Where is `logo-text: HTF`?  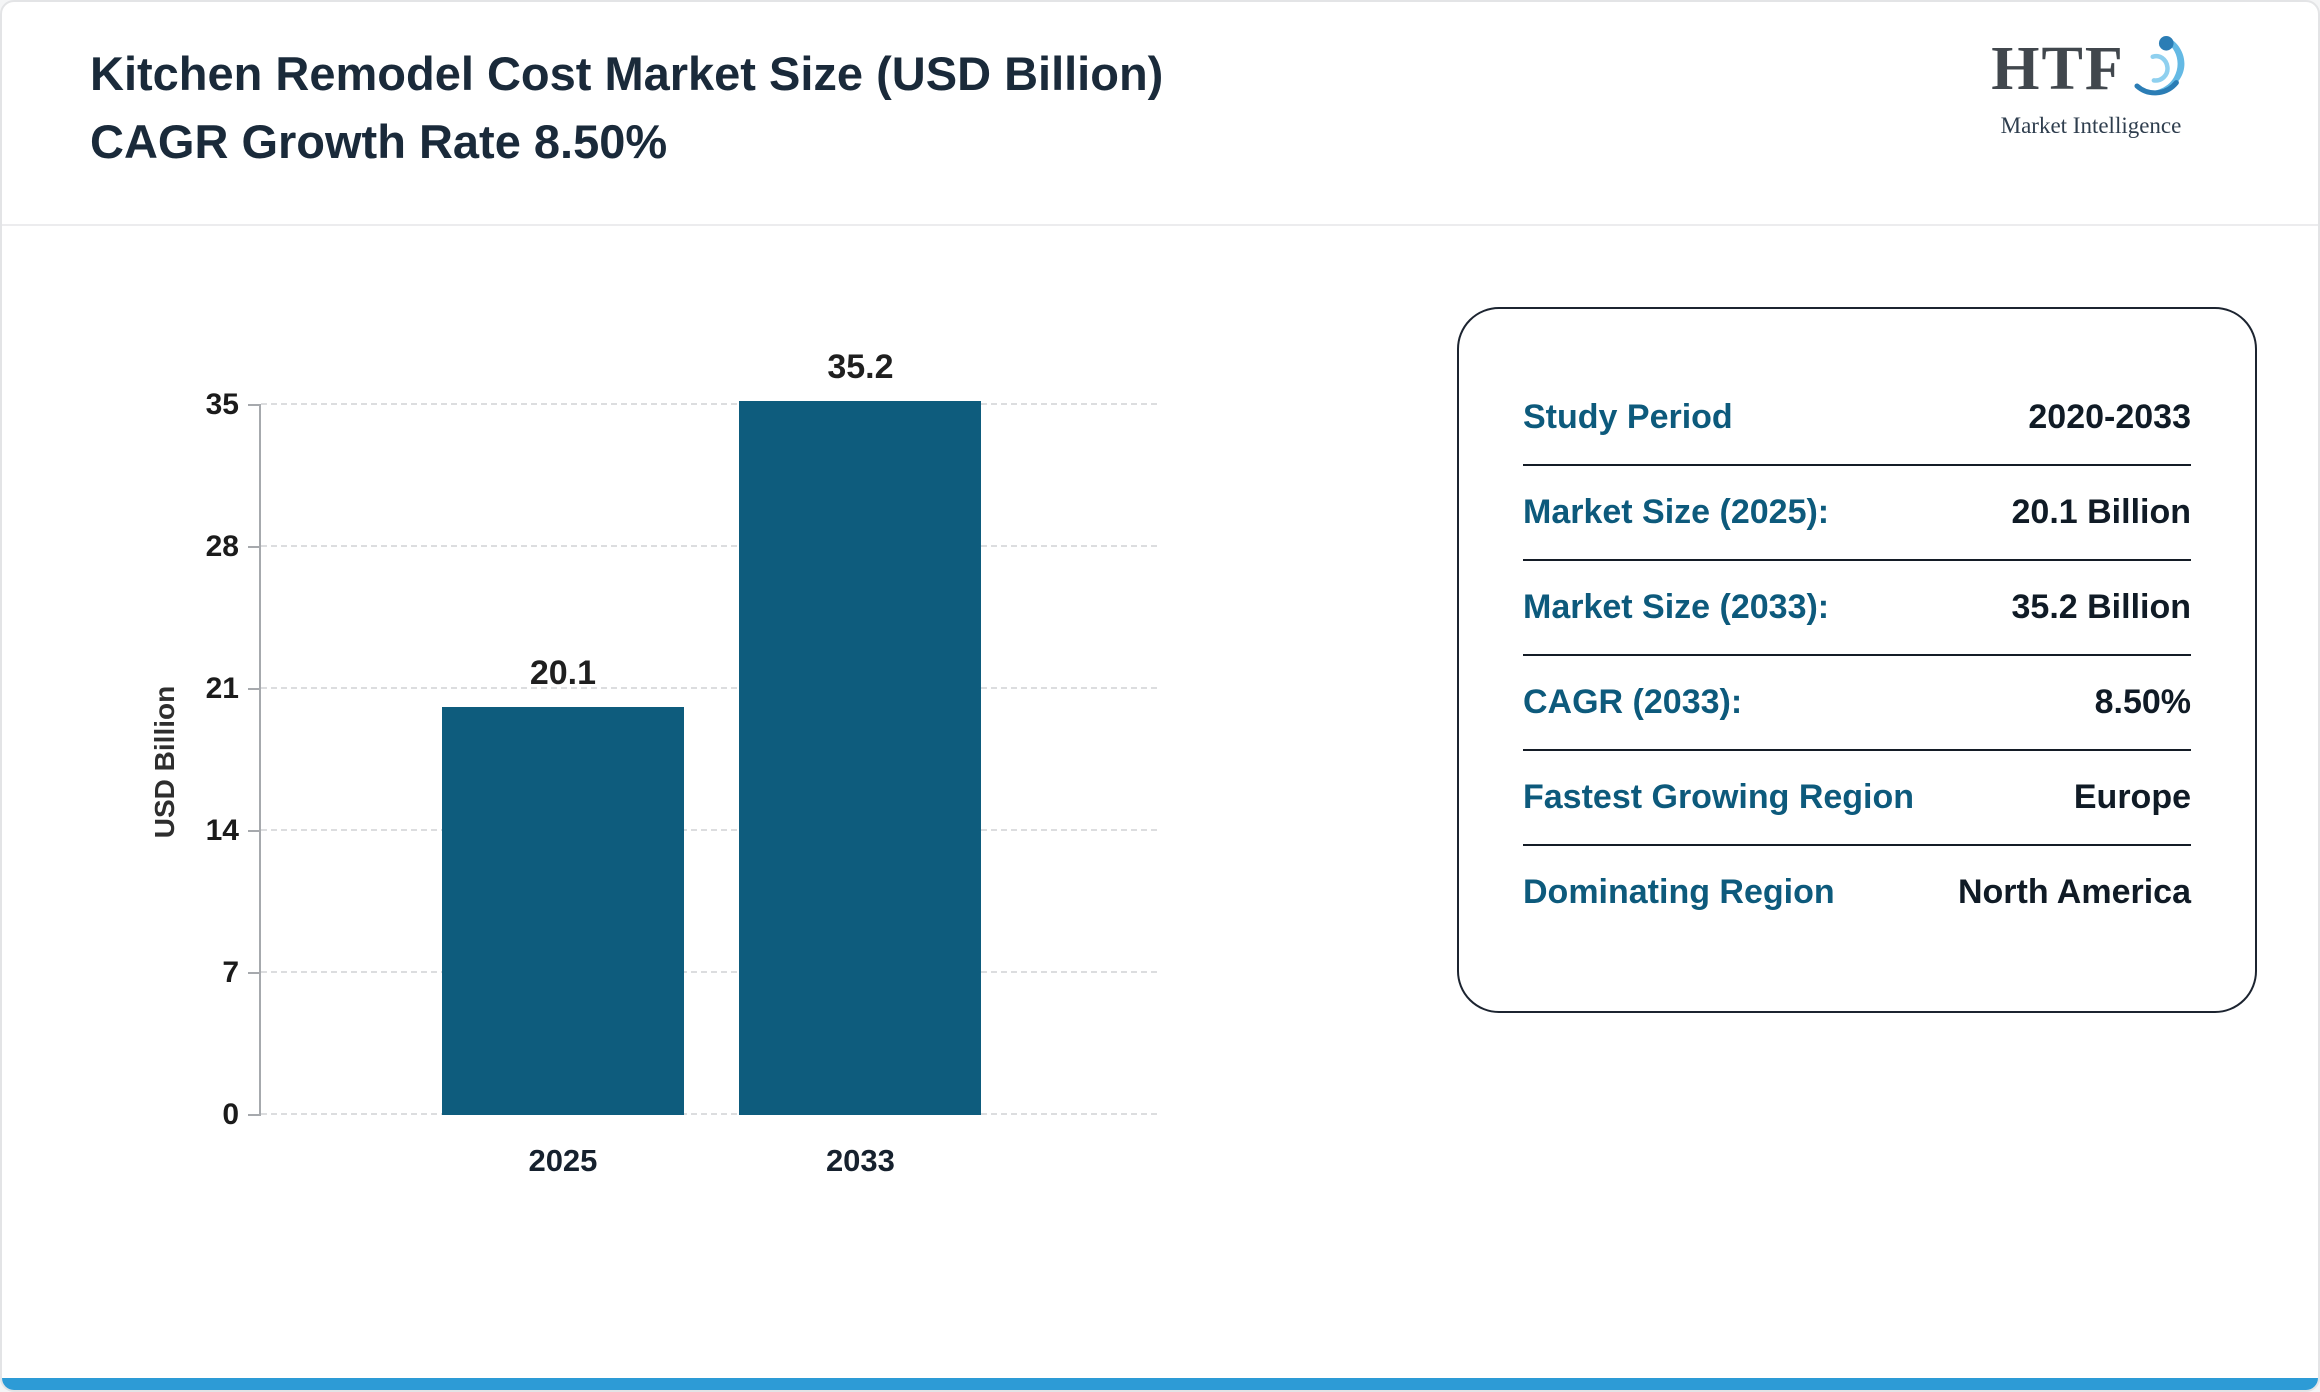
logo-text: HTF is located at coordinates (2058, 69).